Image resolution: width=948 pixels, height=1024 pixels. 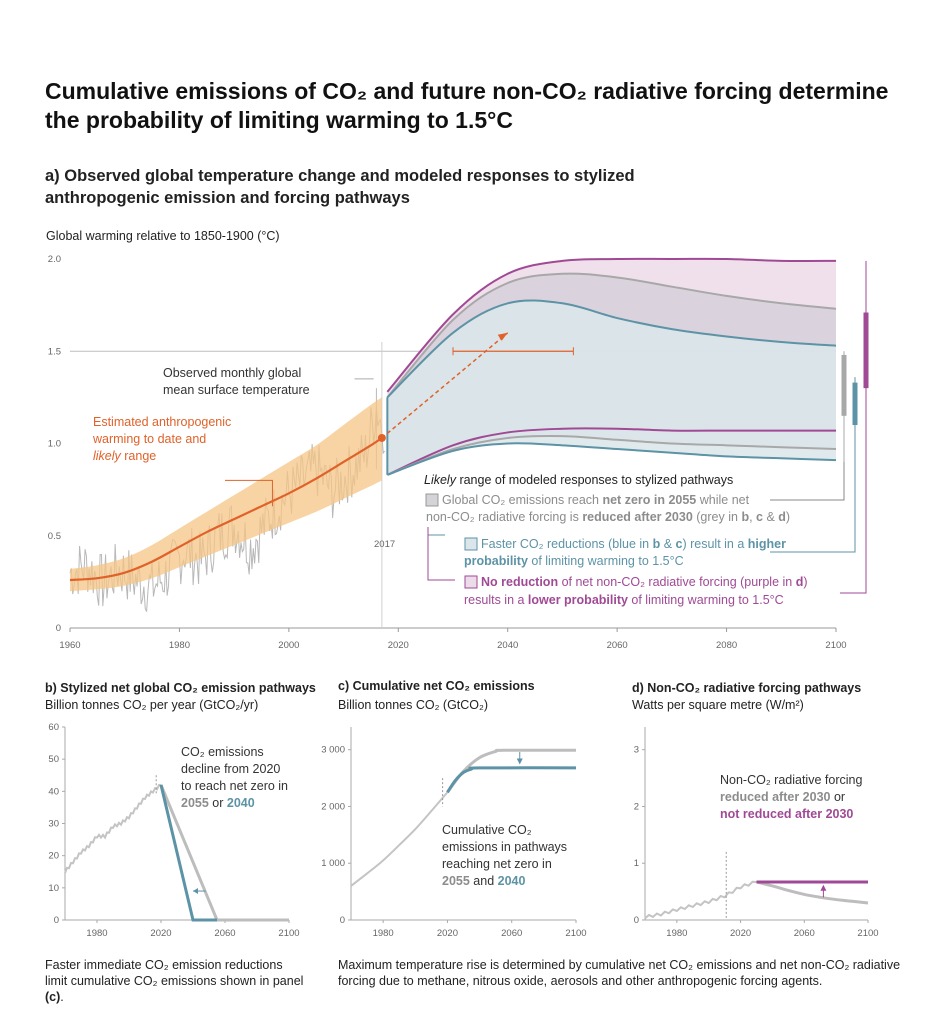 What do you see at coordinates (775, 797) in the screenshot?
I see `reduced-after-2030: reduced after 2030` at bounding box center [775, 797].